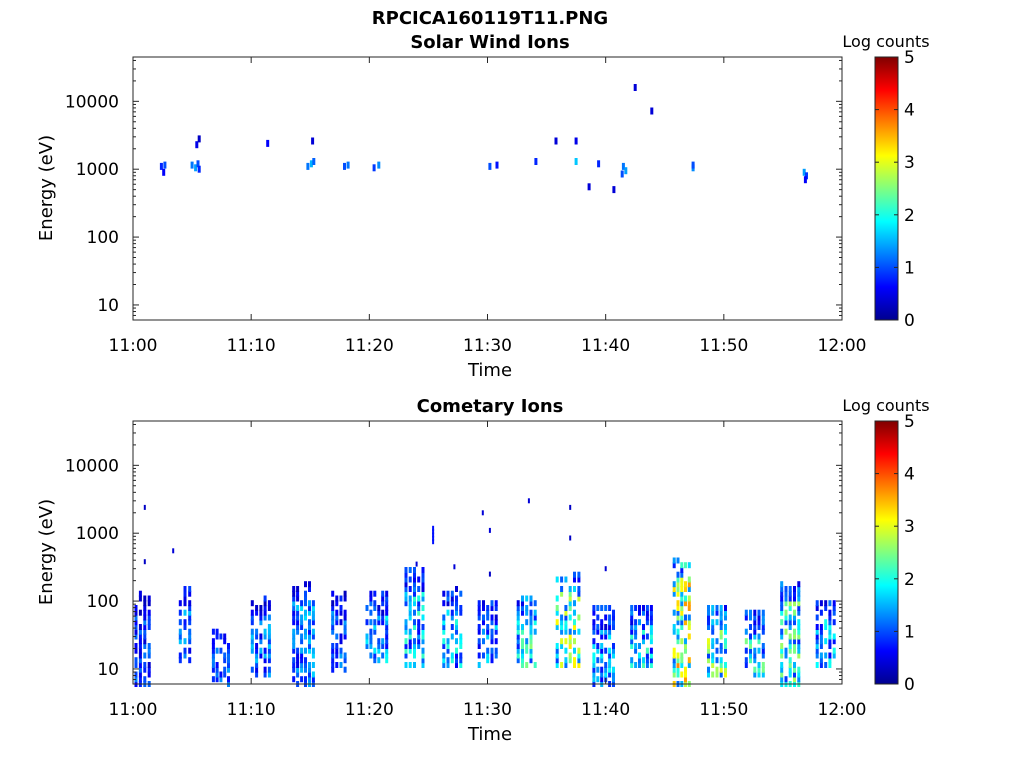 The height and width of the screenshot is (768, 1024). I want to click on y-tick-label: 100, so click(103, 602).